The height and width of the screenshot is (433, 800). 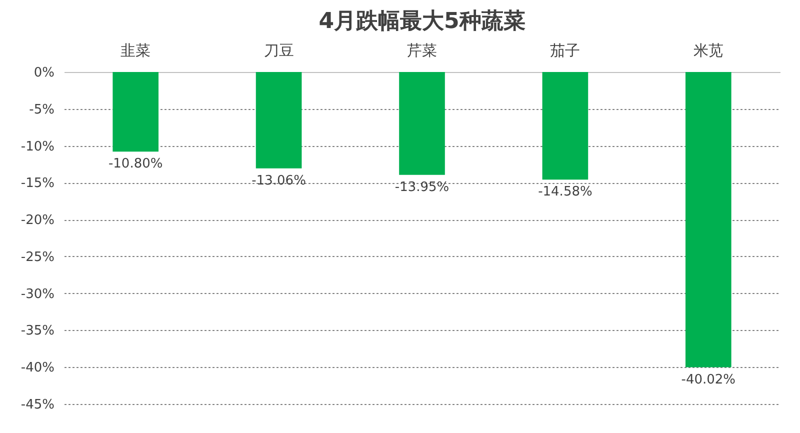 What do you see at coordinates (37, 294) in the screenshot?
I see `y-tick-label: -30%` at bounding box center [37, 294].